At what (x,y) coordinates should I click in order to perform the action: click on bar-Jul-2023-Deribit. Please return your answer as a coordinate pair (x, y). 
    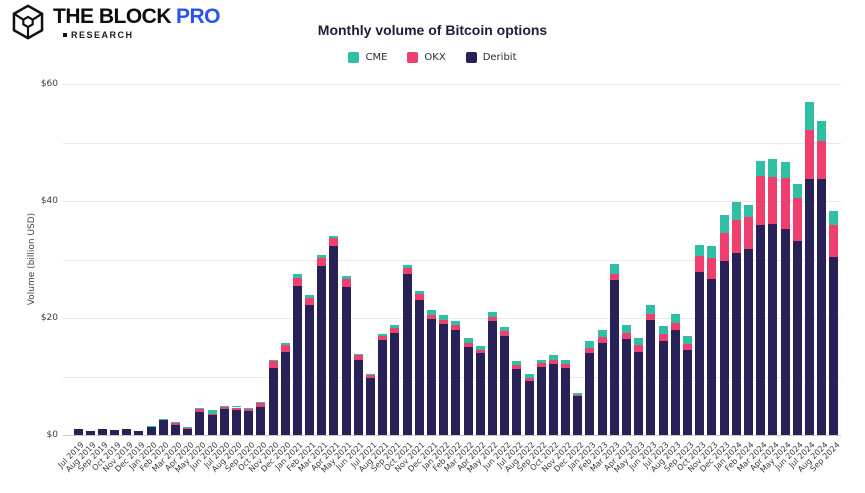
    Looking at the image, I should click on (663, 387).